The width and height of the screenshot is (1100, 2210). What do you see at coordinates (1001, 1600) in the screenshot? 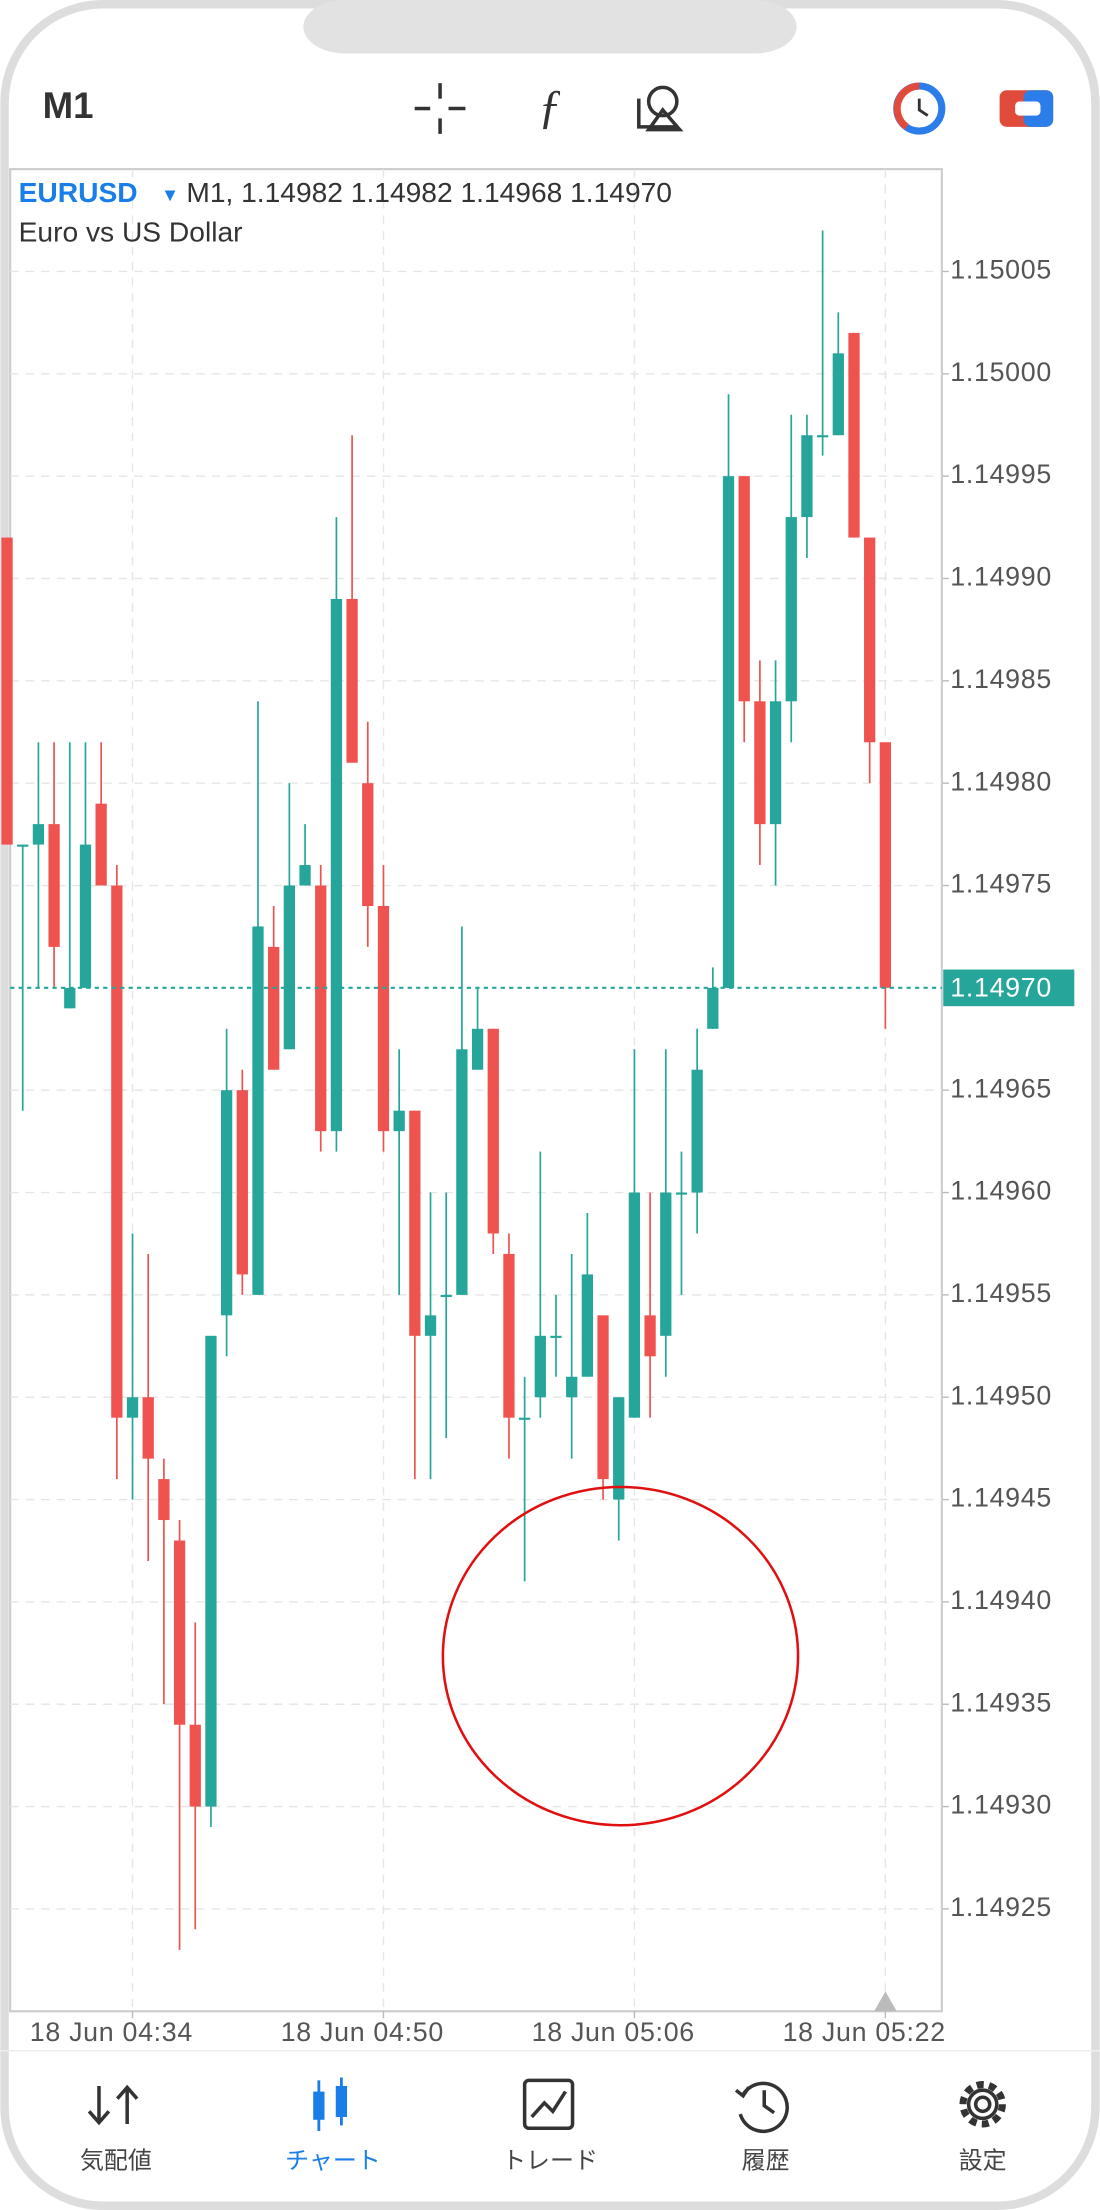
I see `y-tick-label: 1.14940` at bounding box center [1001, 1600].